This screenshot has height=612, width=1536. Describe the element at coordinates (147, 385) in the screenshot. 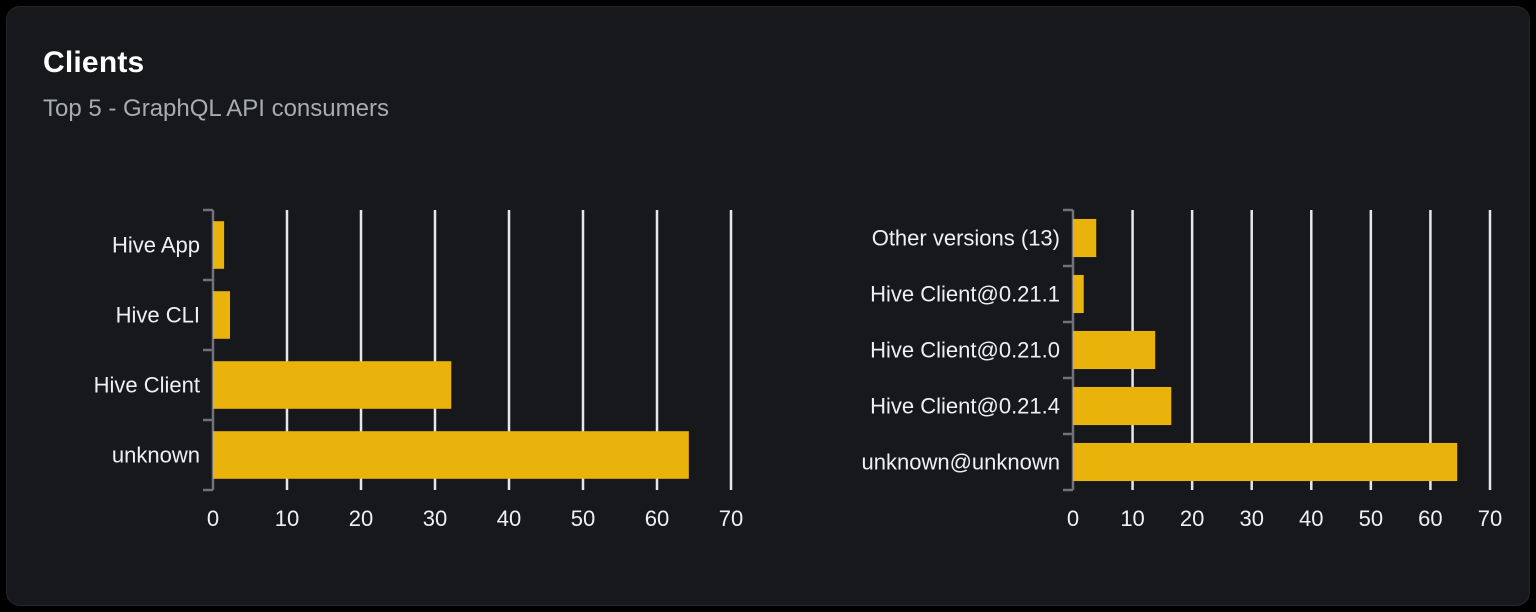

I see `category-label-hive-client: Hive Client` at that location.